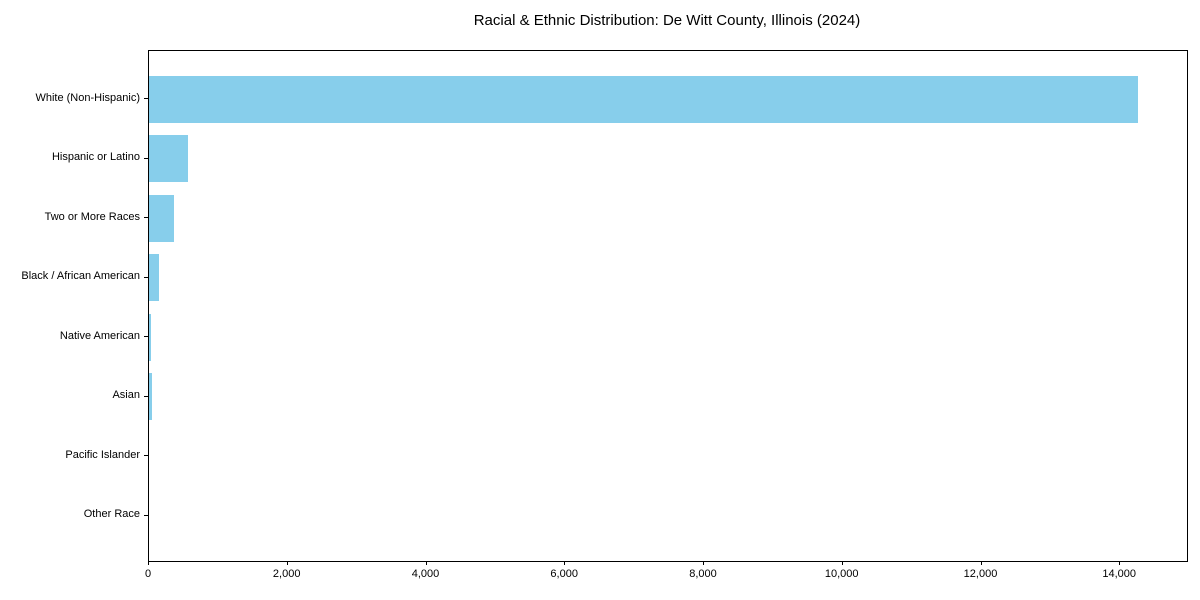 This screenshot has height=600, width=1200. I want to click on y-tick-label: Hispanic or Latino, so click(95, 157).